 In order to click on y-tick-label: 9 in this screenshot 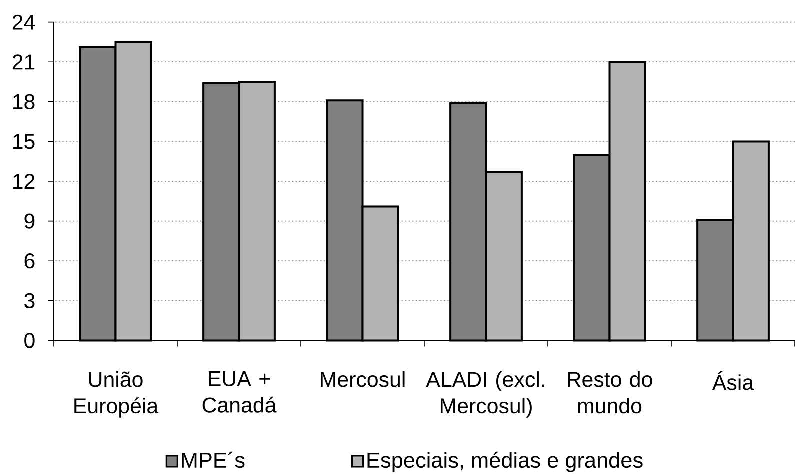, I will do `click(29, 221)`.